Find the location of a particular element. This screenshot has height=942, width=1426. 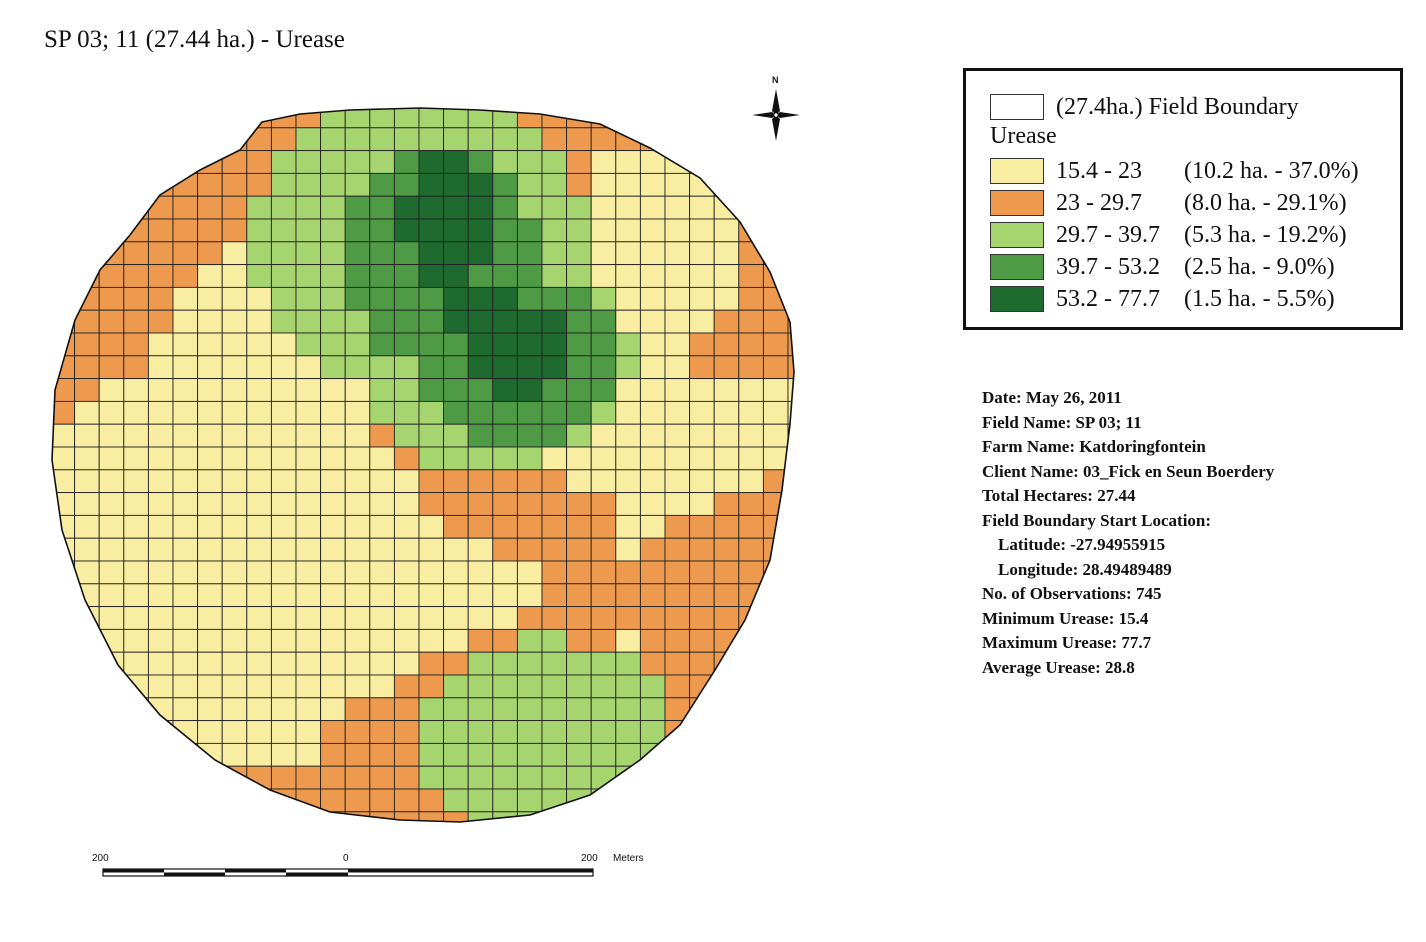

info-date: Date: May 26, 2011 is located at coordinates (1052, 397).